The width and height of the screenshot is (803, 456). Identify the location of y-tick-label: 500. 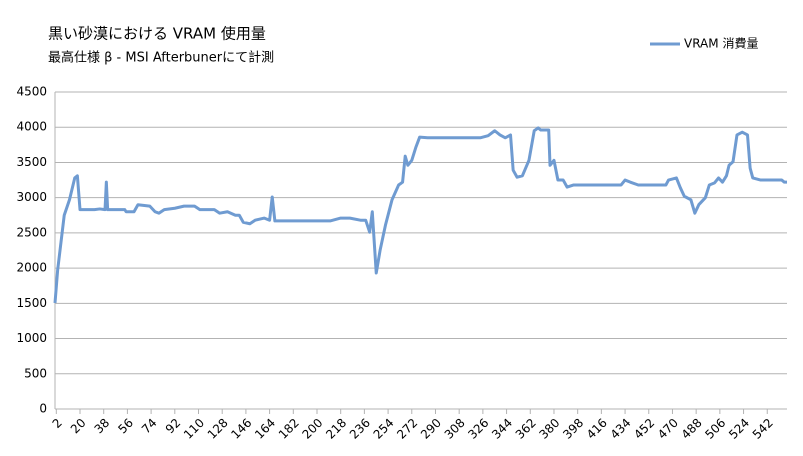
(35, 373).